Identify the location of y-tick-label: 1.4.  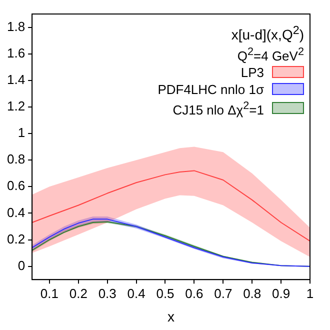
(16, 79).